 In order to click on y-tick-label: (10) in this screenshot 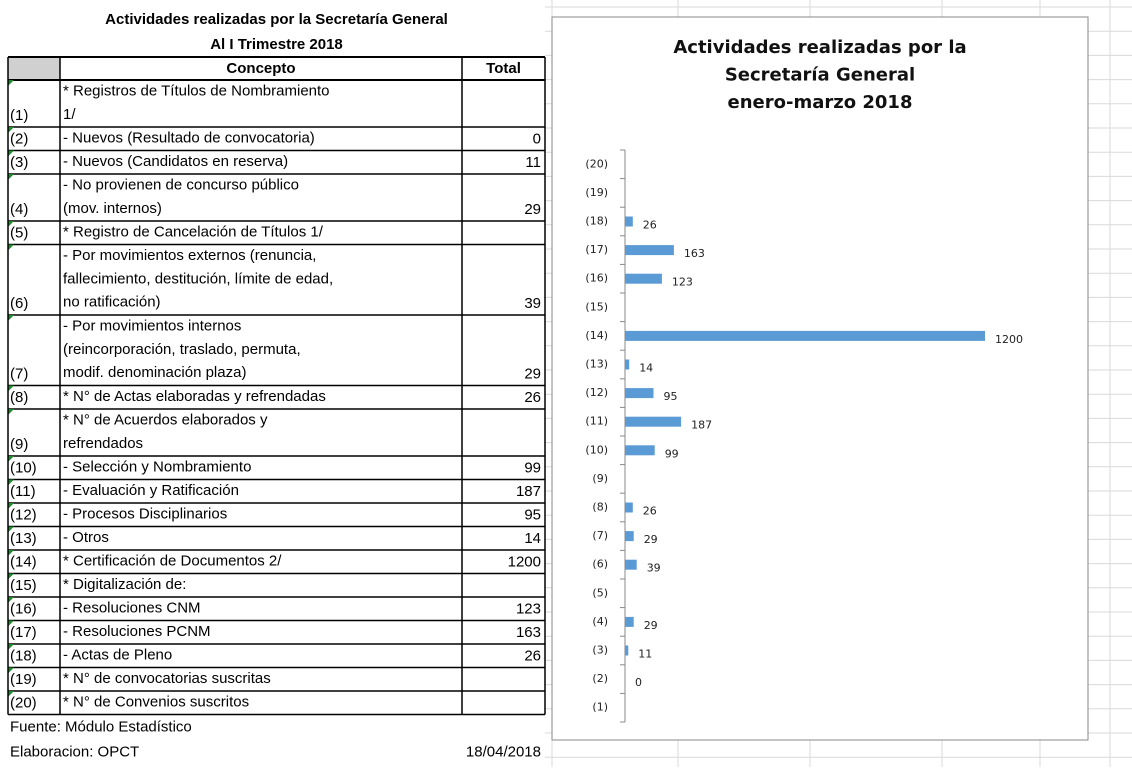, I will do `click(596, 449)`.